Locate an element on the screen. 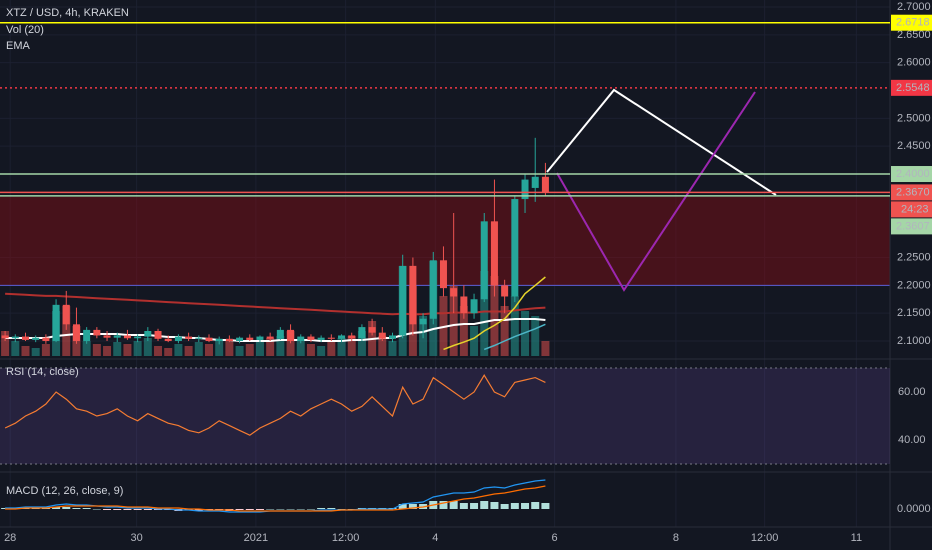 Image resolution: width=932 pixels, height=550 pixels. drawings is located at coordinates (661, 190).